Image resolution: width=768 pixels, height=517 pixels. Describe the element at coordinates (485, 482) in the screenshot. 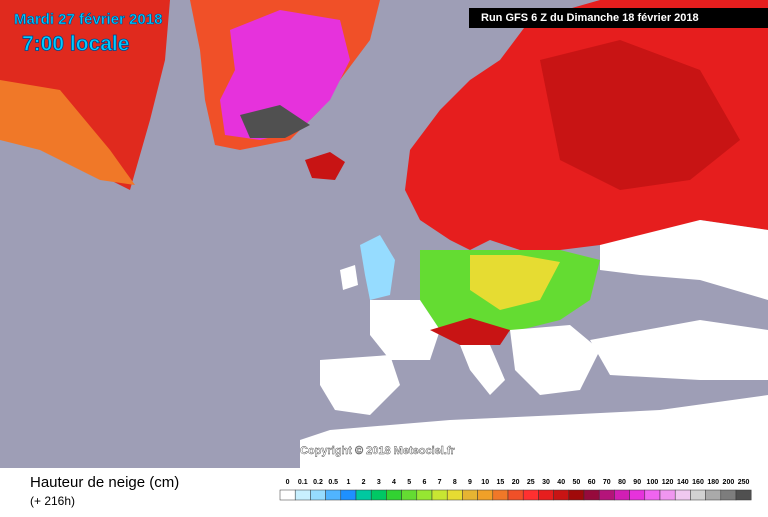

I see `legend-label: 10` at that location.